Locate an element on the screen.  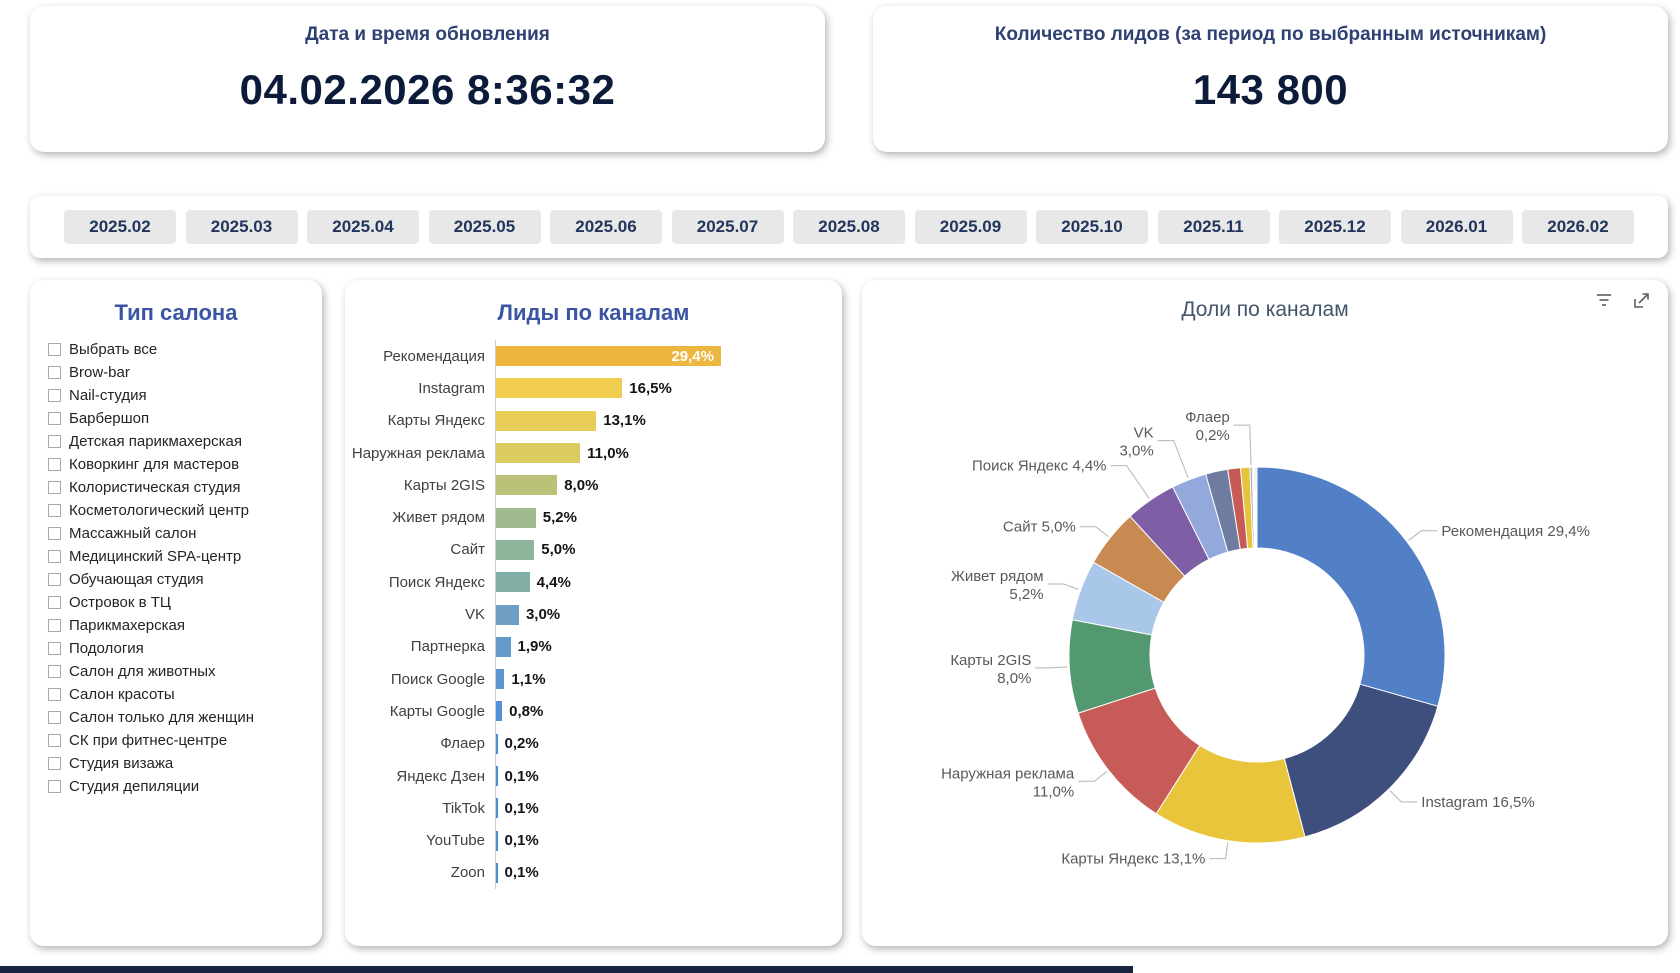
salon-type-option-студия-депиляции: Студия депиляции is located at coordinates (176, 786).